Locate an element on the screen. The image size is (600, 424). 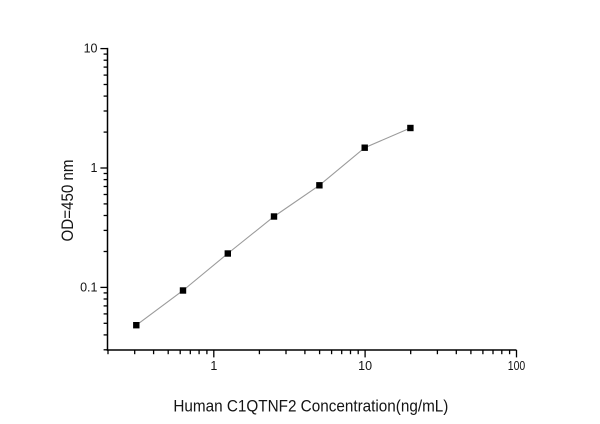
svg-text: OD=450 nm is located at coordinates (68, 201).